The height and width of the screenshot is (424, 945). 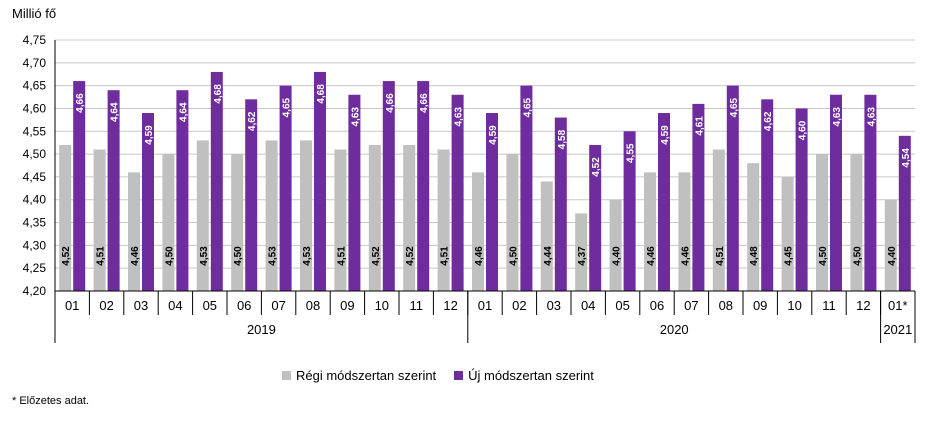 What do you see at coordinates (657, 305) in the screenshot?
I see `x-tick-label: 06` at bounding box center [657, 305].